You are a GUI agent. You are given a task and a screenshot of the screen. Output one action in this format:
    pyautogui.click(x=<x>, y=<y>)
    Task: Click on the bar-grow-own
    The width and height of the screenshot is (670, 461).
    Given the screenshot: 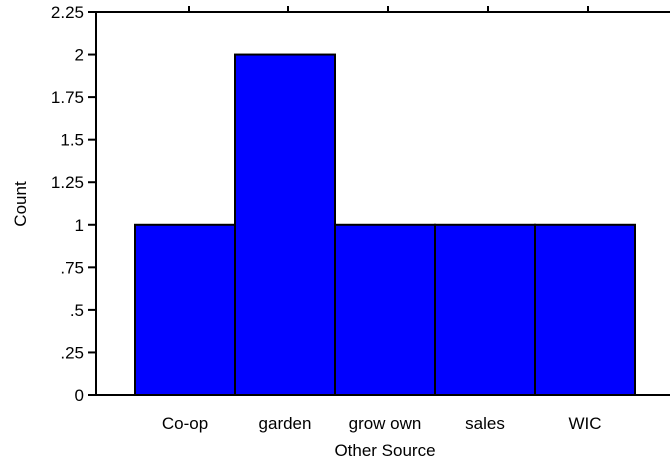 What is the action you would take?
    pyautogui.click(x=385, y=309)
    